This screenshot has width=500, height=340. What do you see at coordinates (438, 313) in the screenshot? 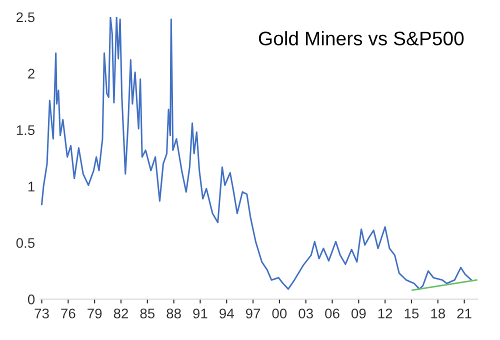
I see `x-tick-label: 18` at bounding box center [438, 313].